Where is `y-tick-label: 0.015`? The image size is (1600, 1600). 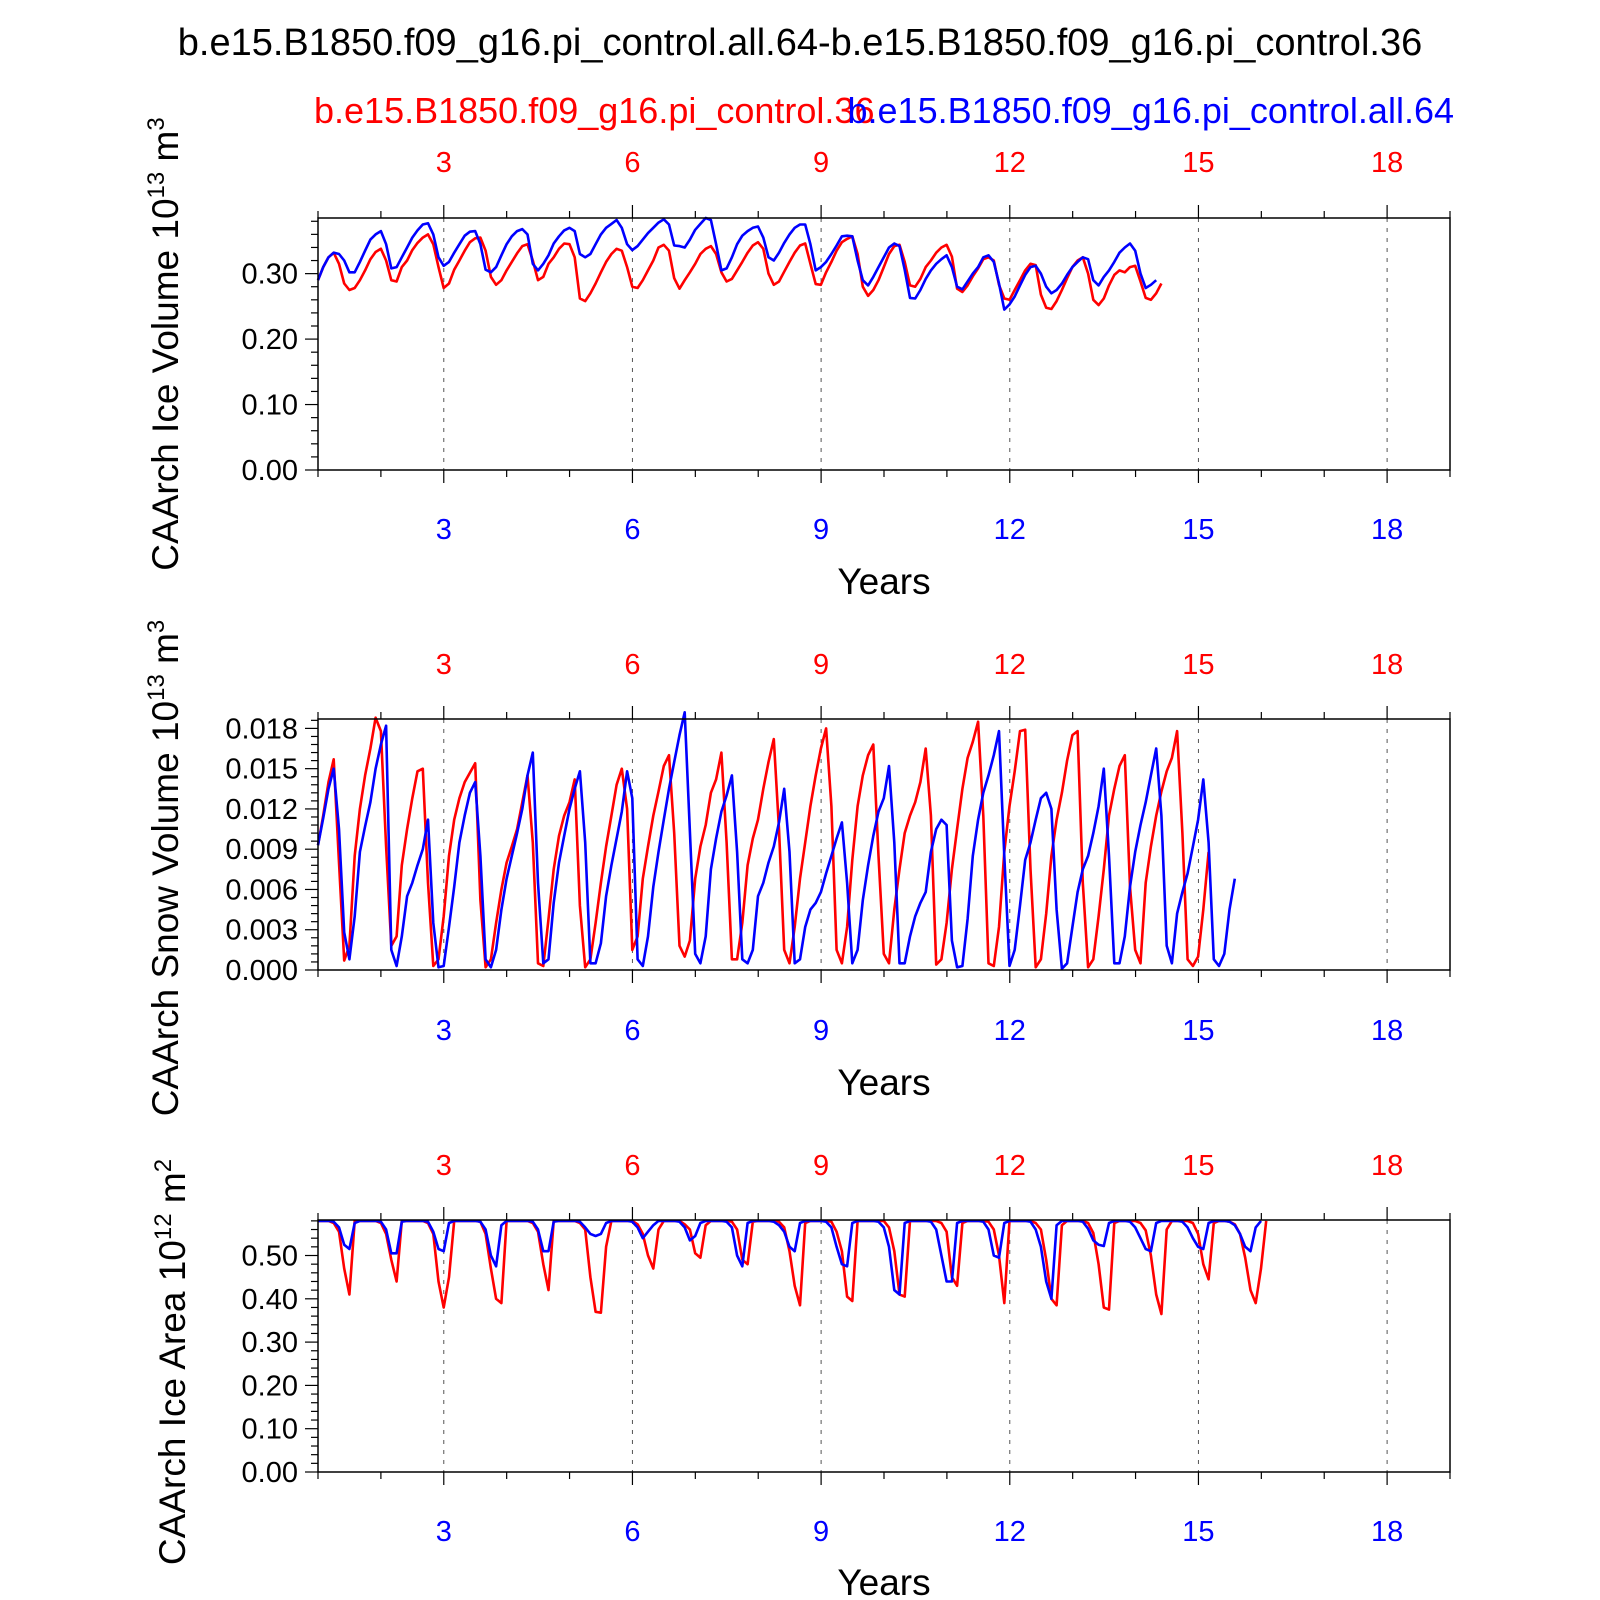
y-tick-label: 0.015 is located at coordinates (261, 770).